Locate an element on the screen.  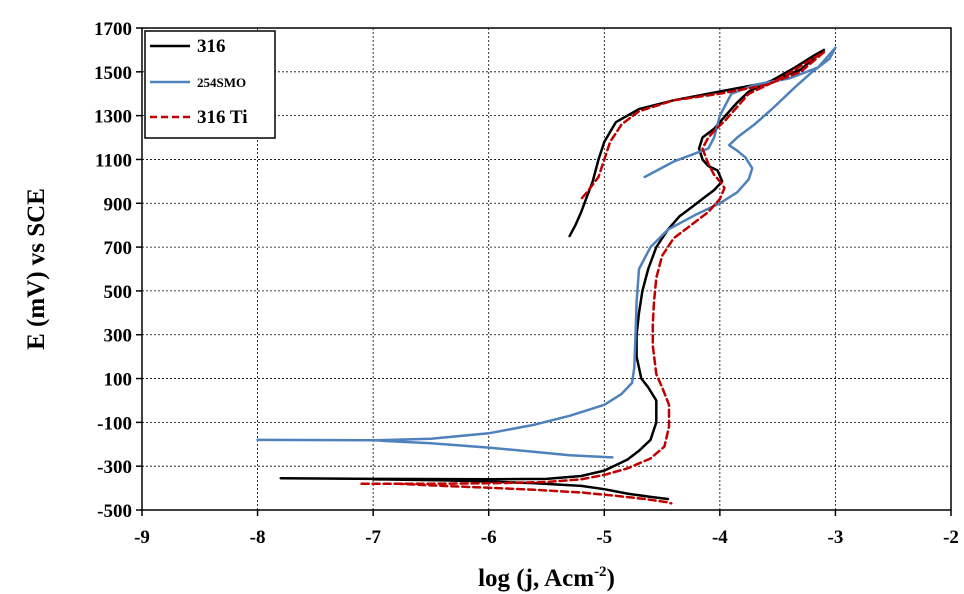
y-tick-label: -100 is located at coordinates (114, 423).